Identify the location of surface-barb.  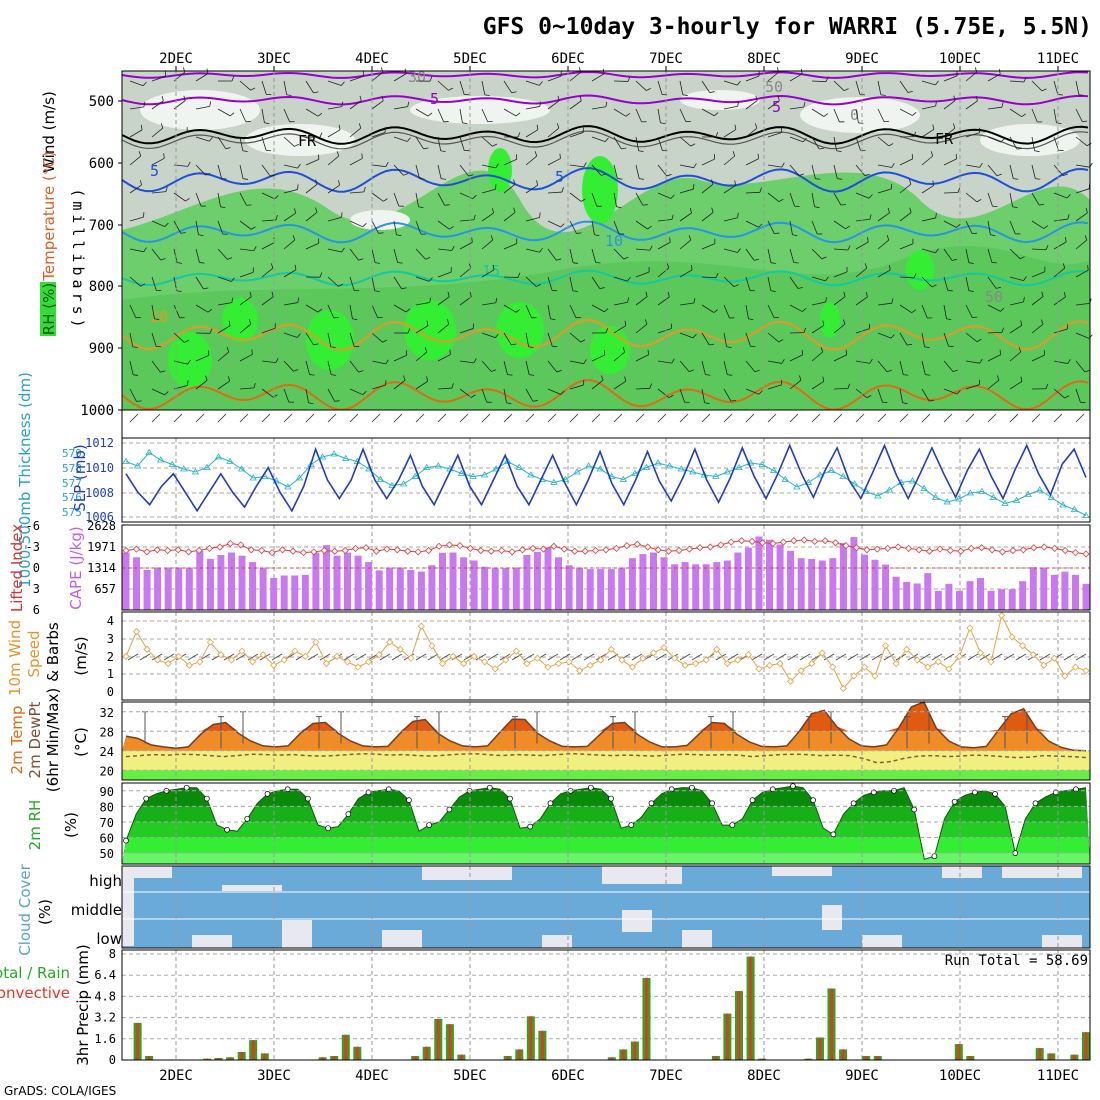
(662, 418).